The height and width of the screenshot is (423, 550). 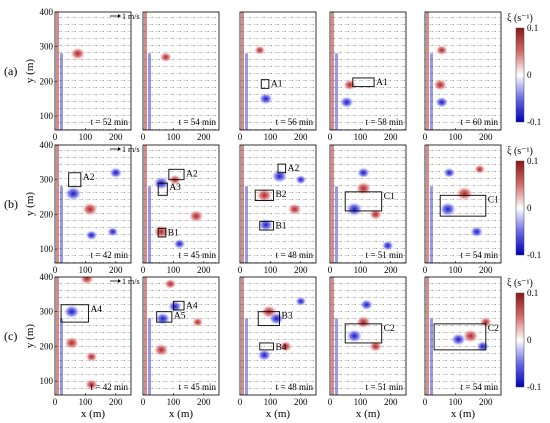 I want to click on flow-panel: C1 t = 51 min 0 100 200, so click(x=367, y=209).